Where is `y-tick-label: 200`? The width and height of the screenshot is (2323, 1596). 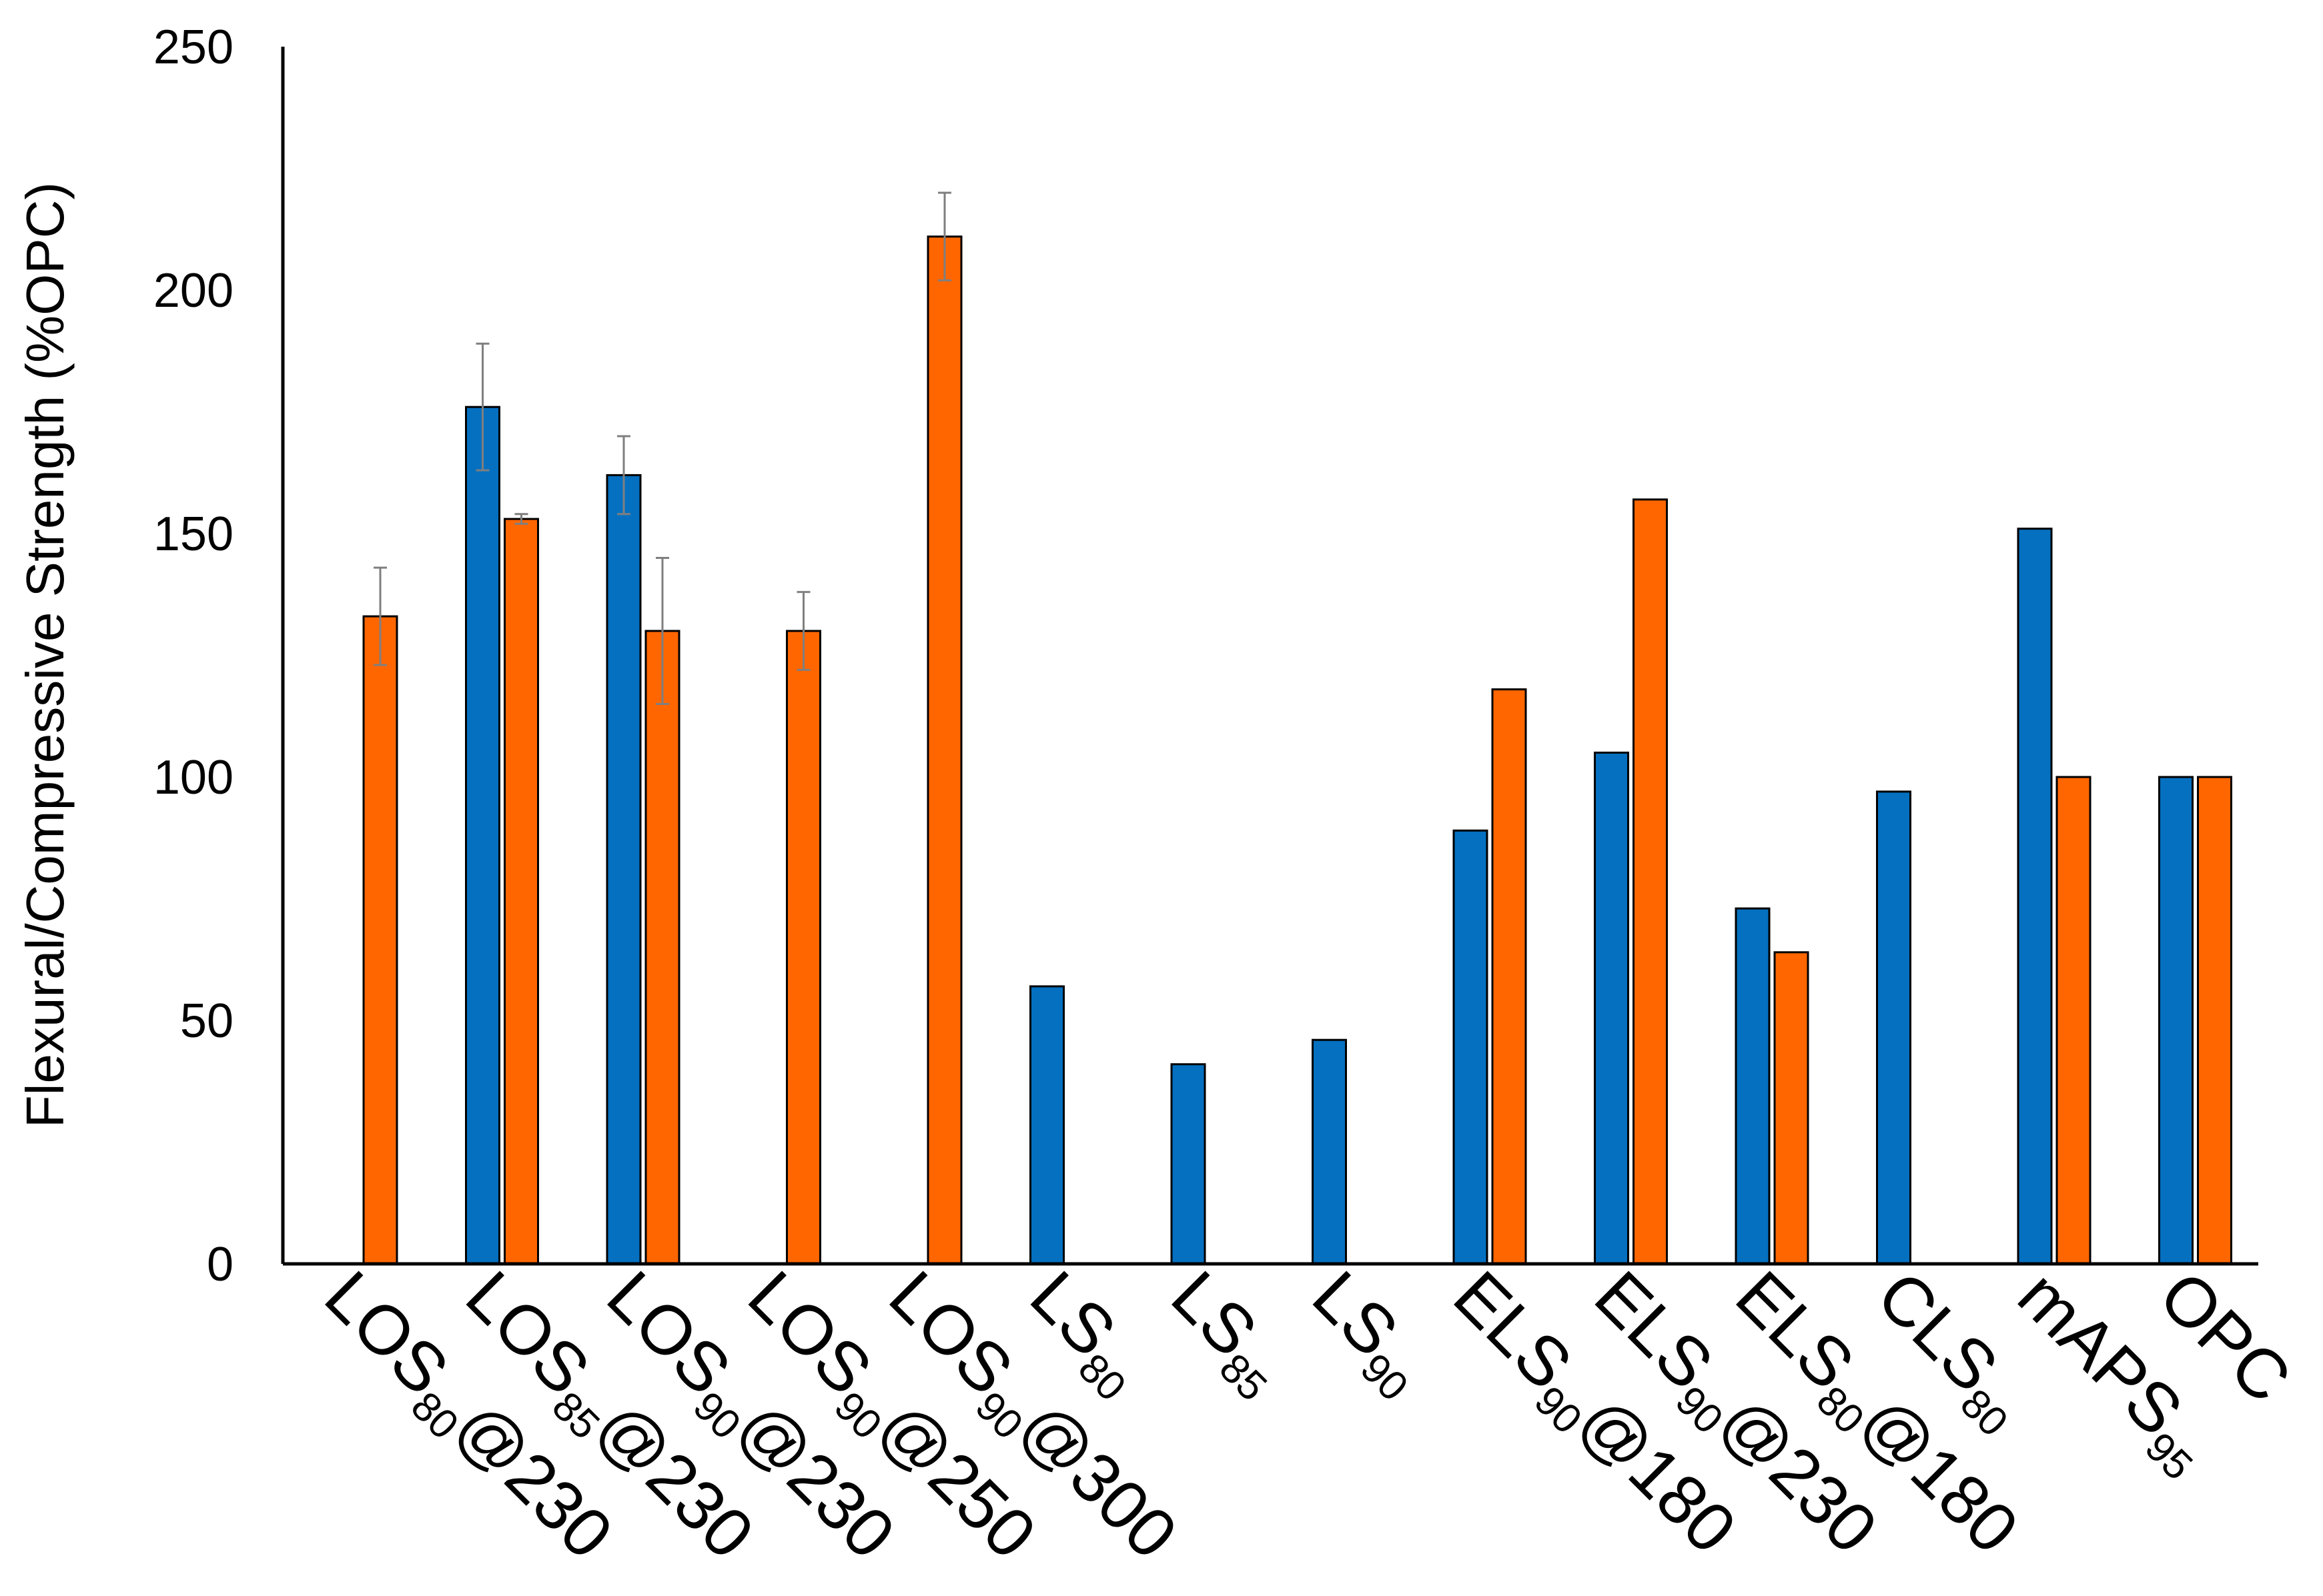 y-tick-label: 200 is located at coordinates (193, 290).